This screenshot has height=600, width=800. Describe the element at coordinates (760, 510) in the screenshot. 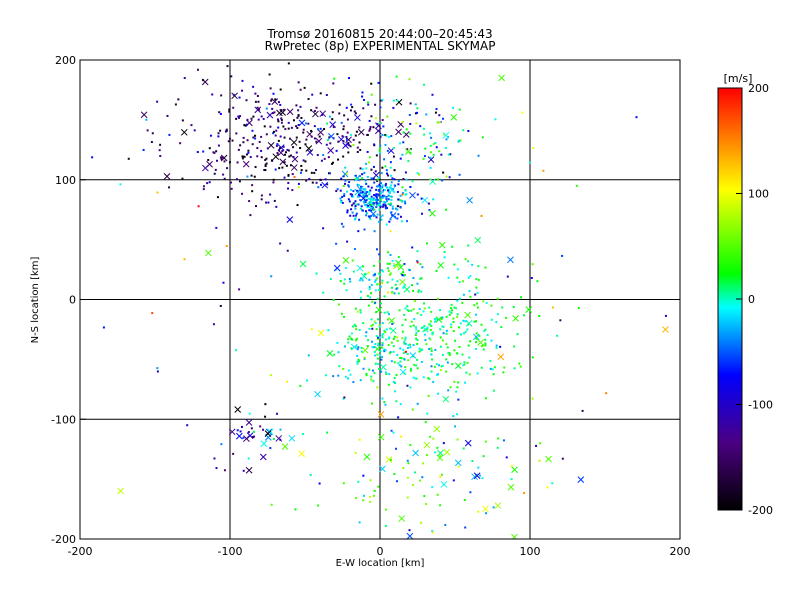

I see `colorbar-tick-label: -200` at that location.